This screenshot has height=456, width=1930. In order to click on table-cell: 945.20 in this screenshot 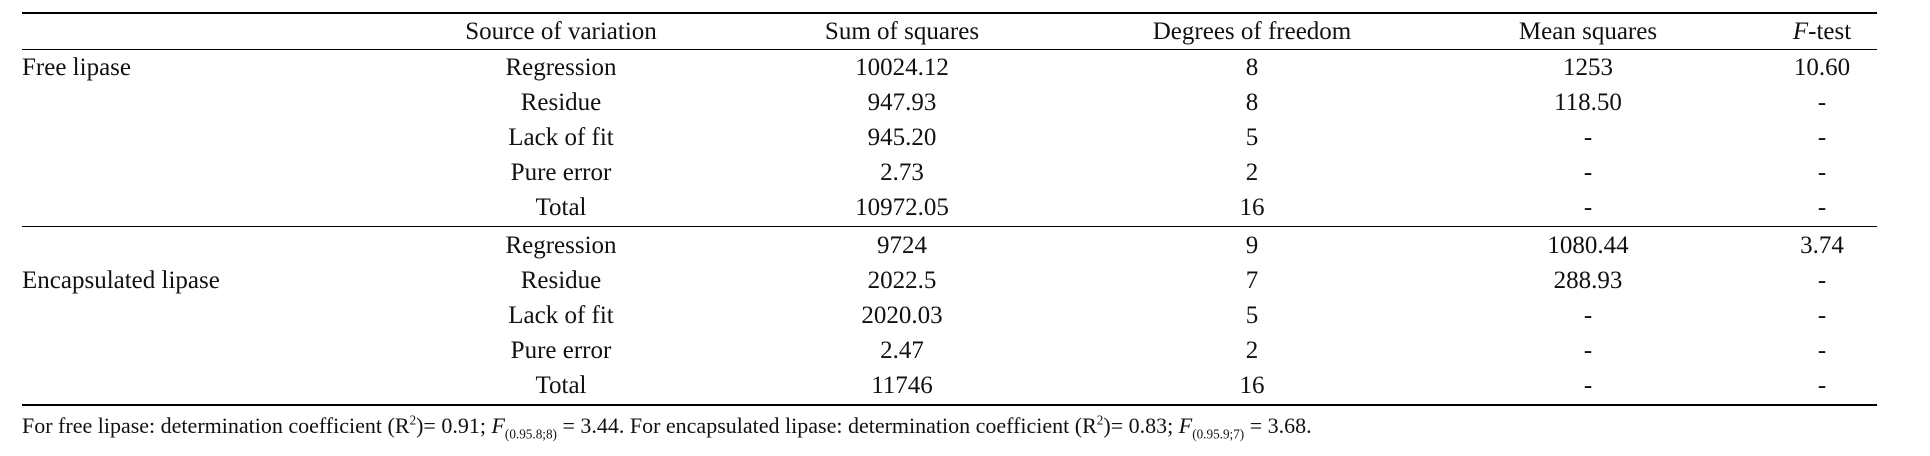, I will do `click(902, 137)`.